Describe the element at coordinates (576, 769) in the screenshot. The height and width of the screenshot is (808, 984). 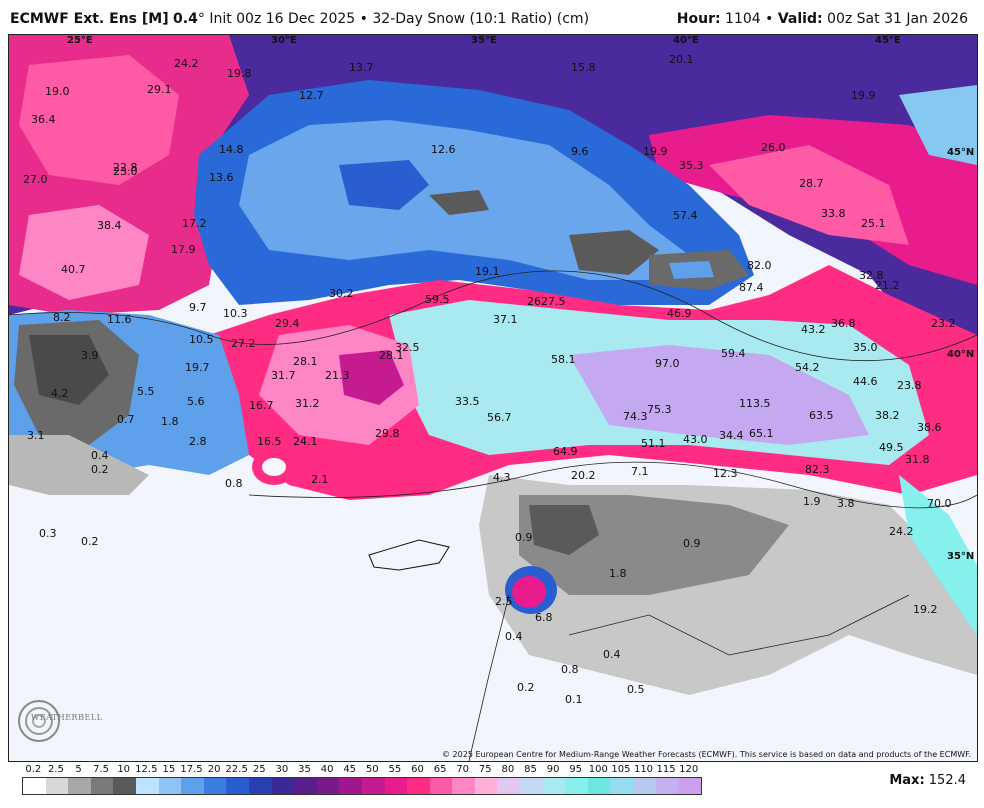
I see `legend-tick-label: 95` at that location.